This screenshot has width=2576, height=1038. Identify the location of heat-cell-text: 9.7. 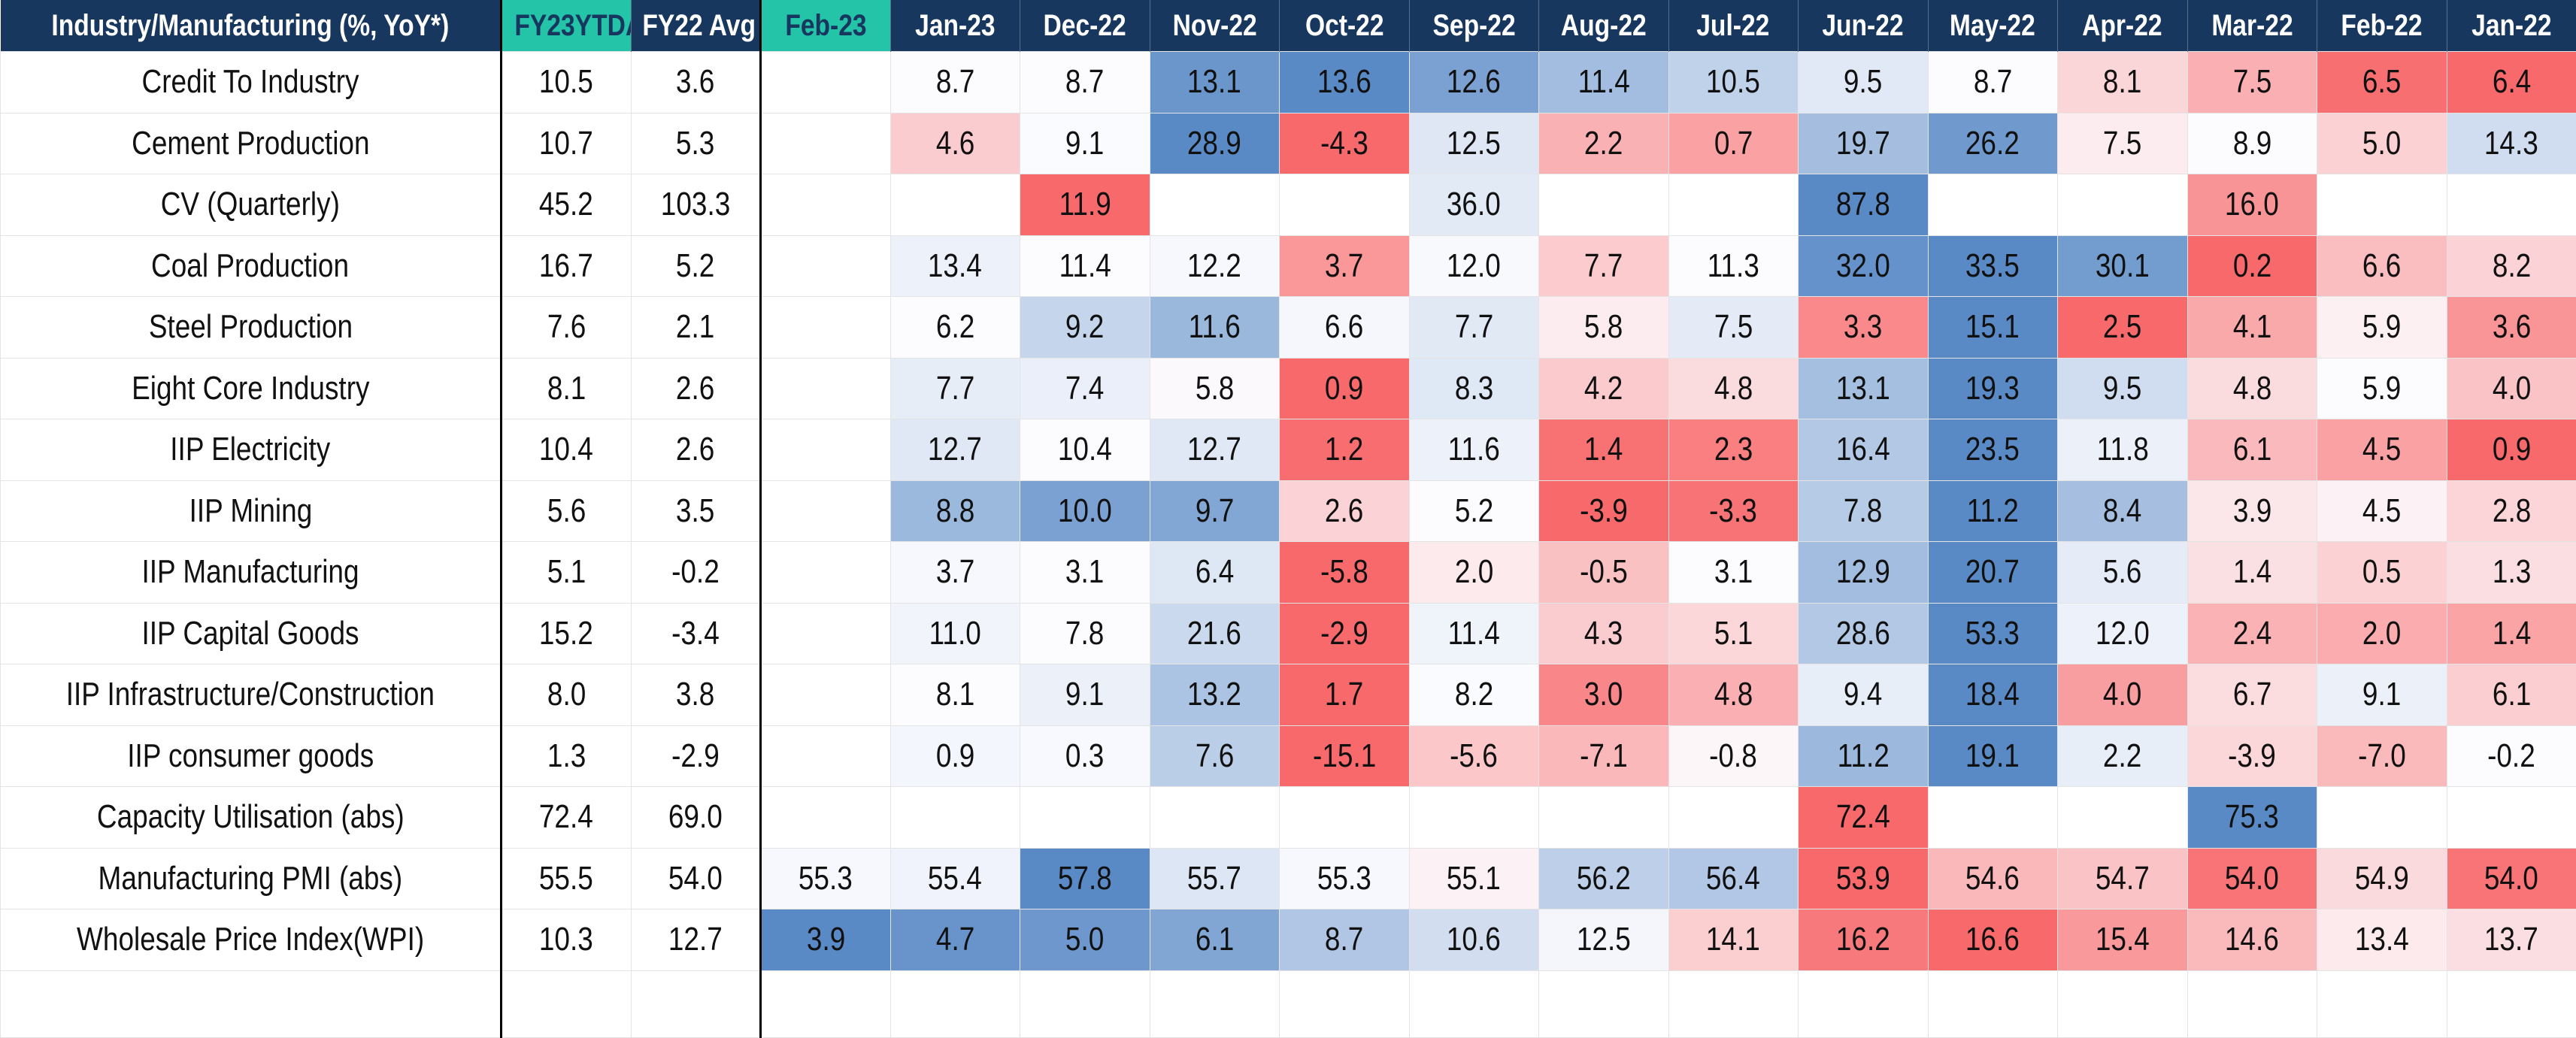
(1215, 511).